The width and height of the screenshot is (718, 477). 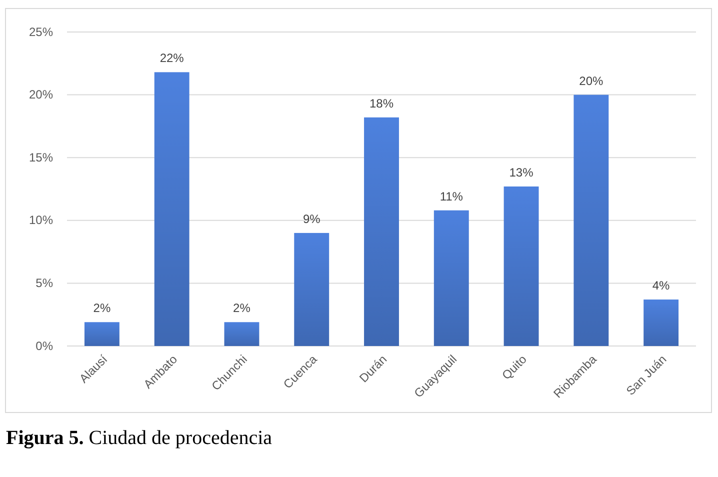 What do you see at coordinates (41, 31) in the screenshot?
I see `y-tick-label: 25%` at bounding box center [41, 31].